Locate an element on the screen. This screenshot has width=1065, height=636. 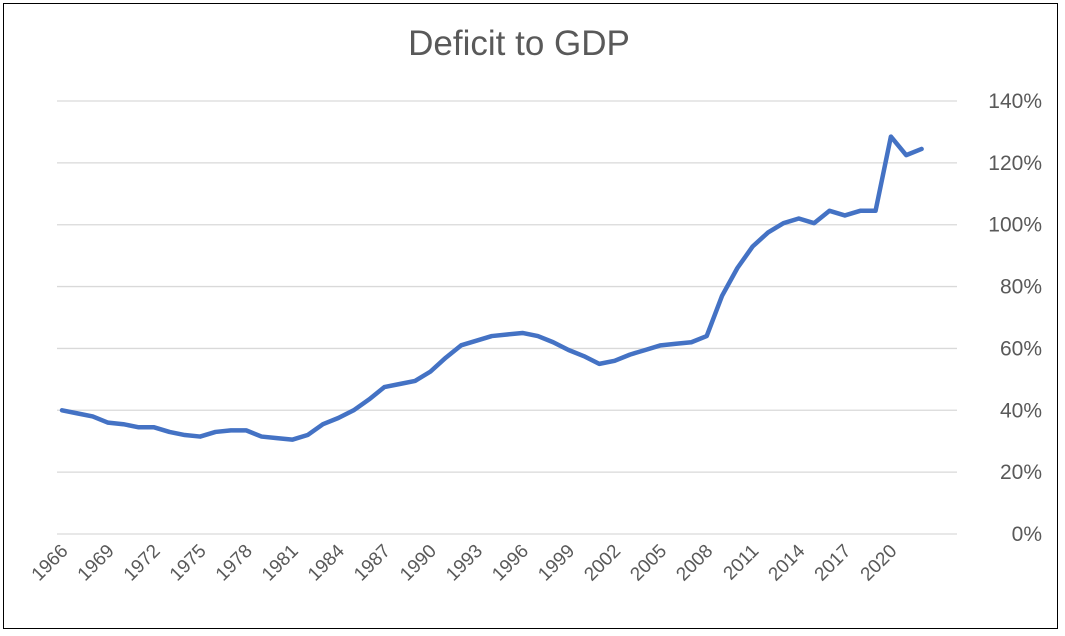
y-tick-label: 80% is located at coordinates (1021, 287).